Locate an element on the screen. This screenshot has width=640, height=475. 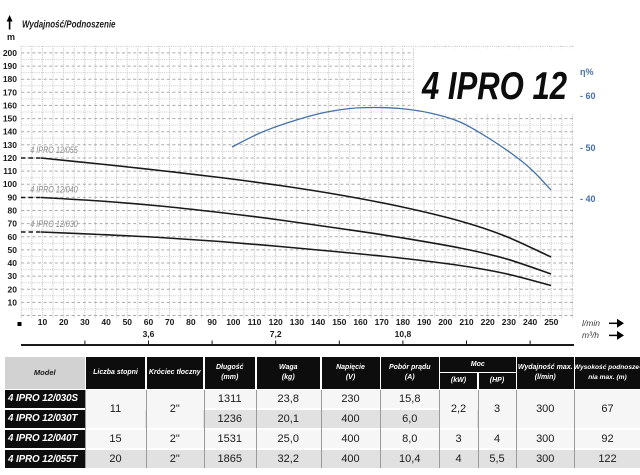
svg-text: - 60 is located at coordinates (588, 96).